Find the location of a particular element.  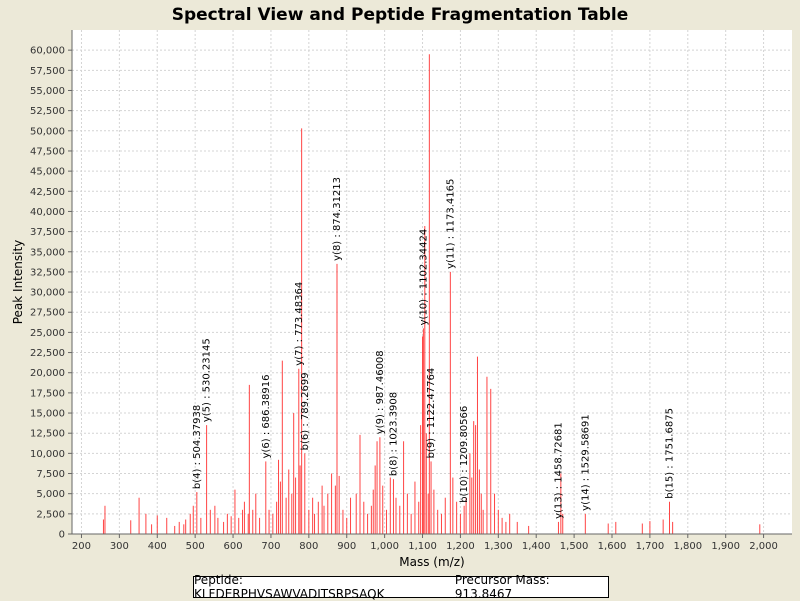

x-tick-label: 2,000 is located at coordinates (763, 546).